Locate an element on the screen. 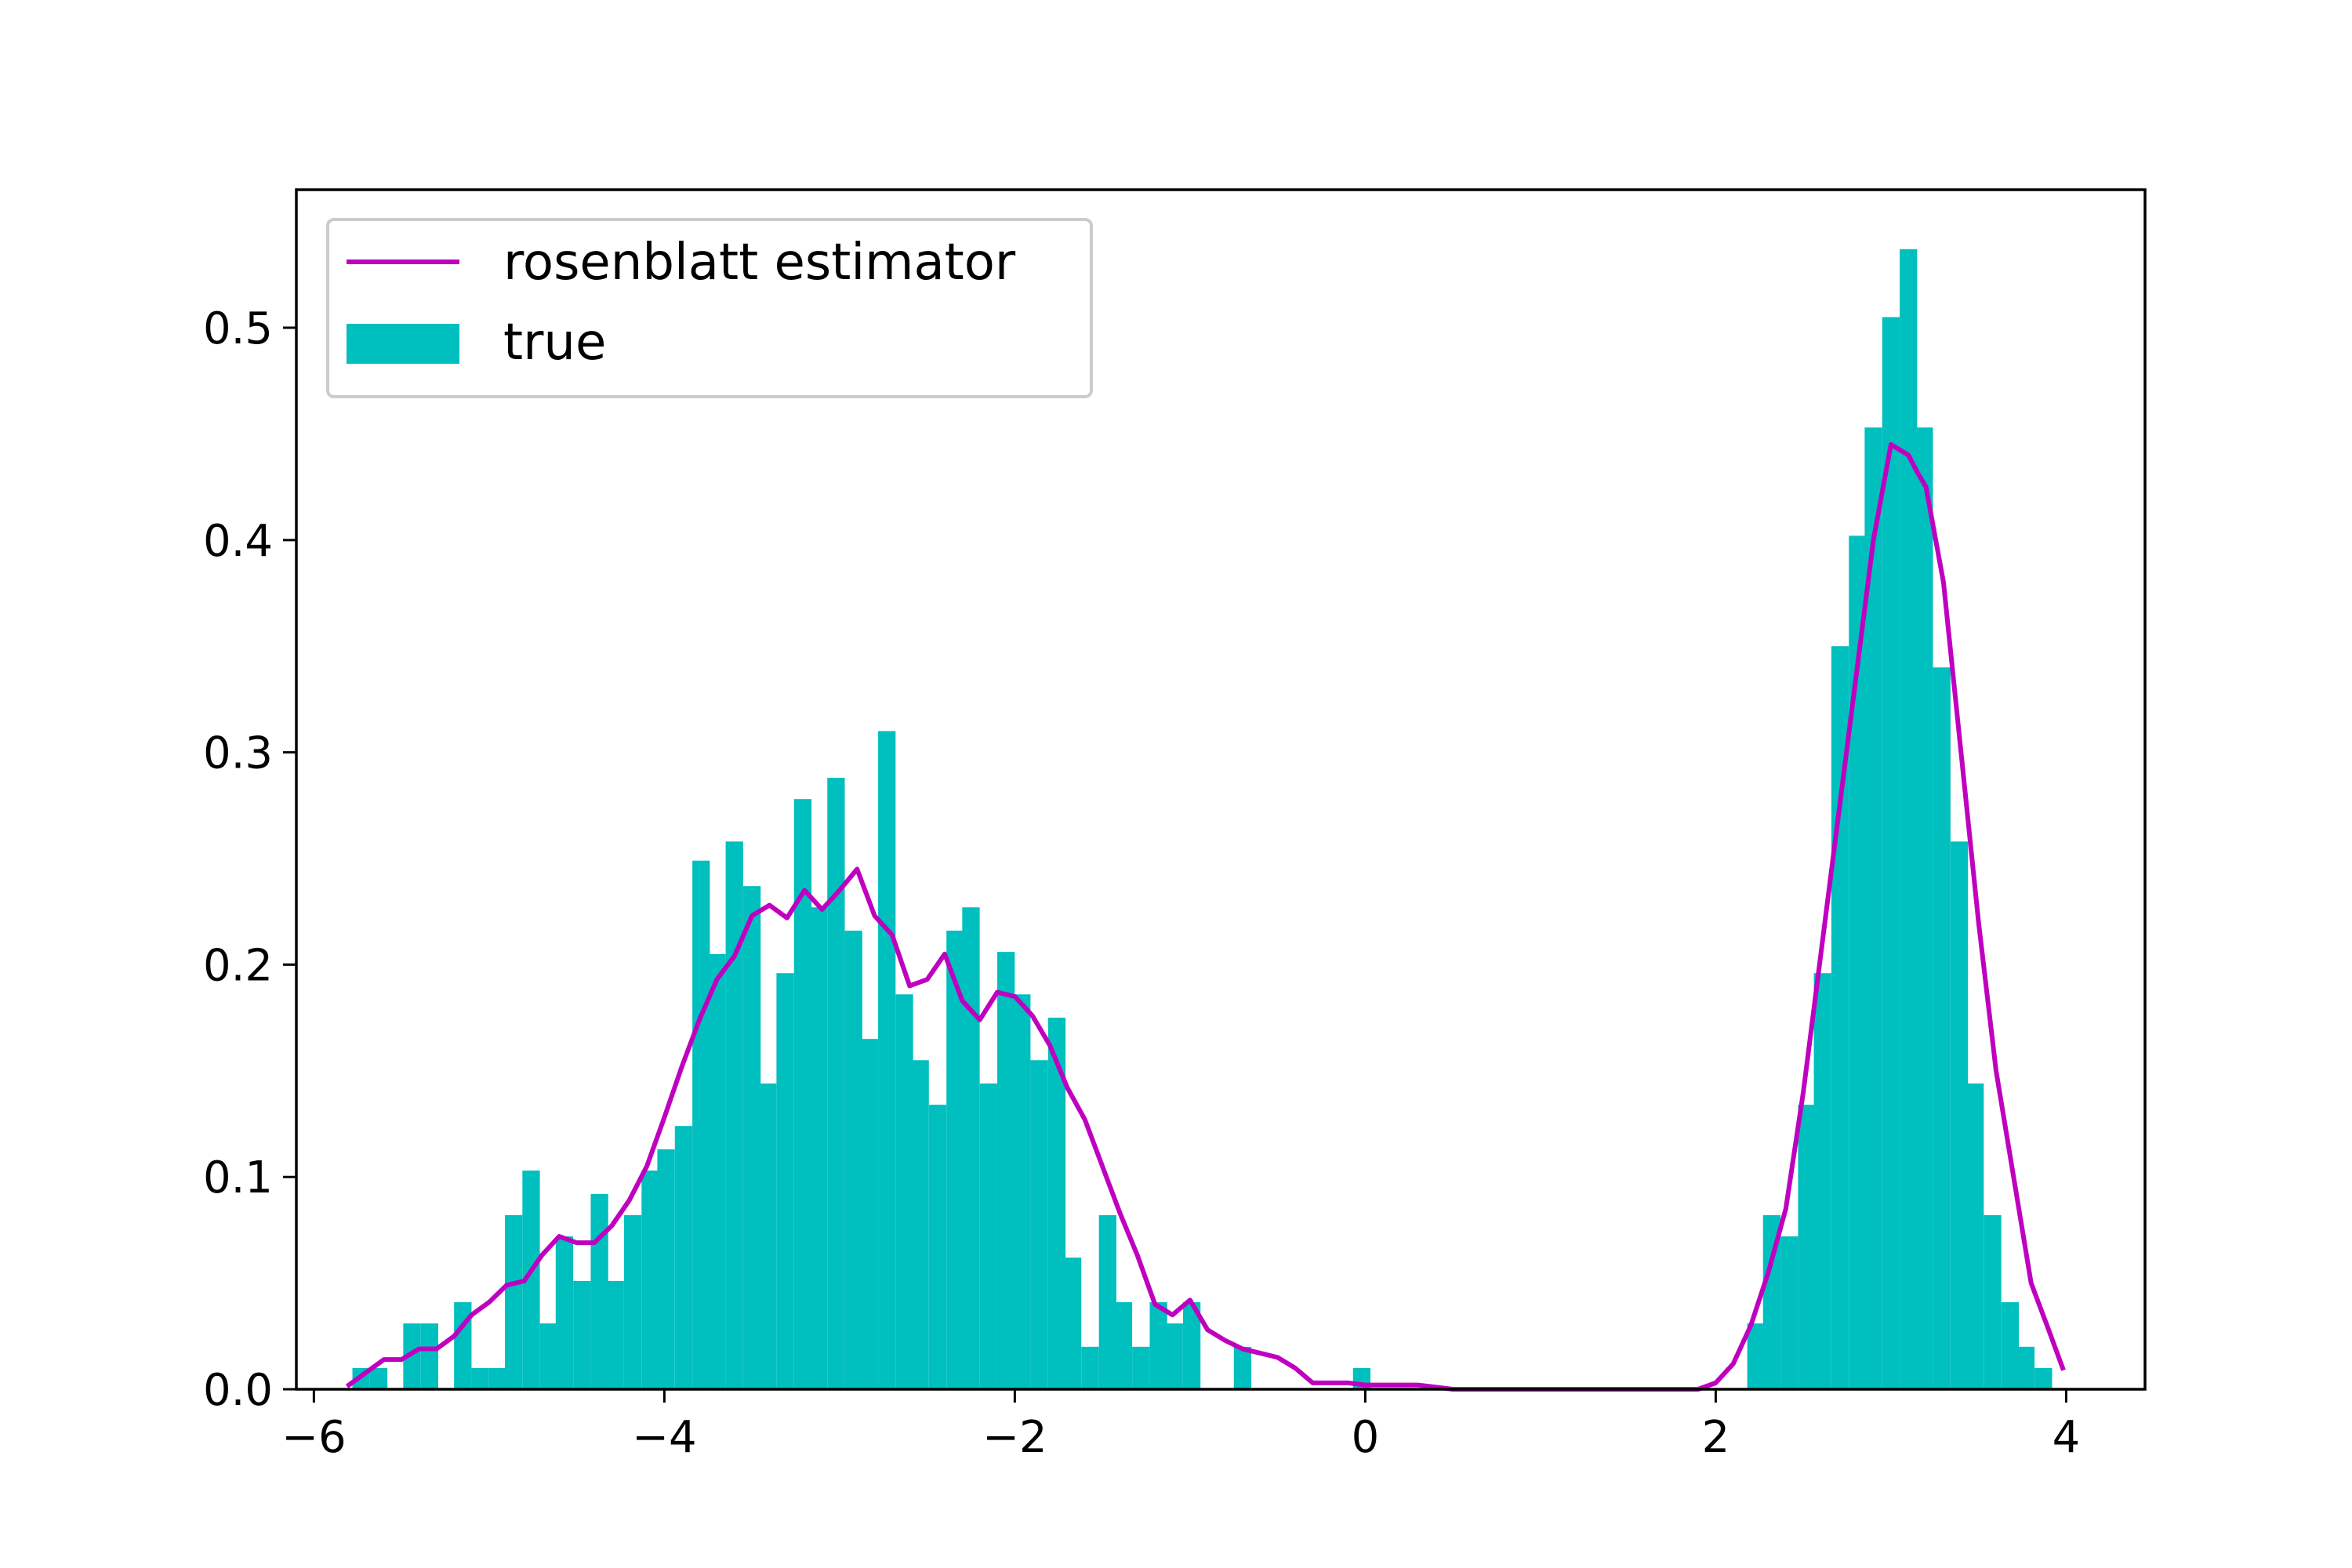 This screenshot has width=2352, height=1568. y-tick-label: 0.1 is located at coordinates (238, 1177).